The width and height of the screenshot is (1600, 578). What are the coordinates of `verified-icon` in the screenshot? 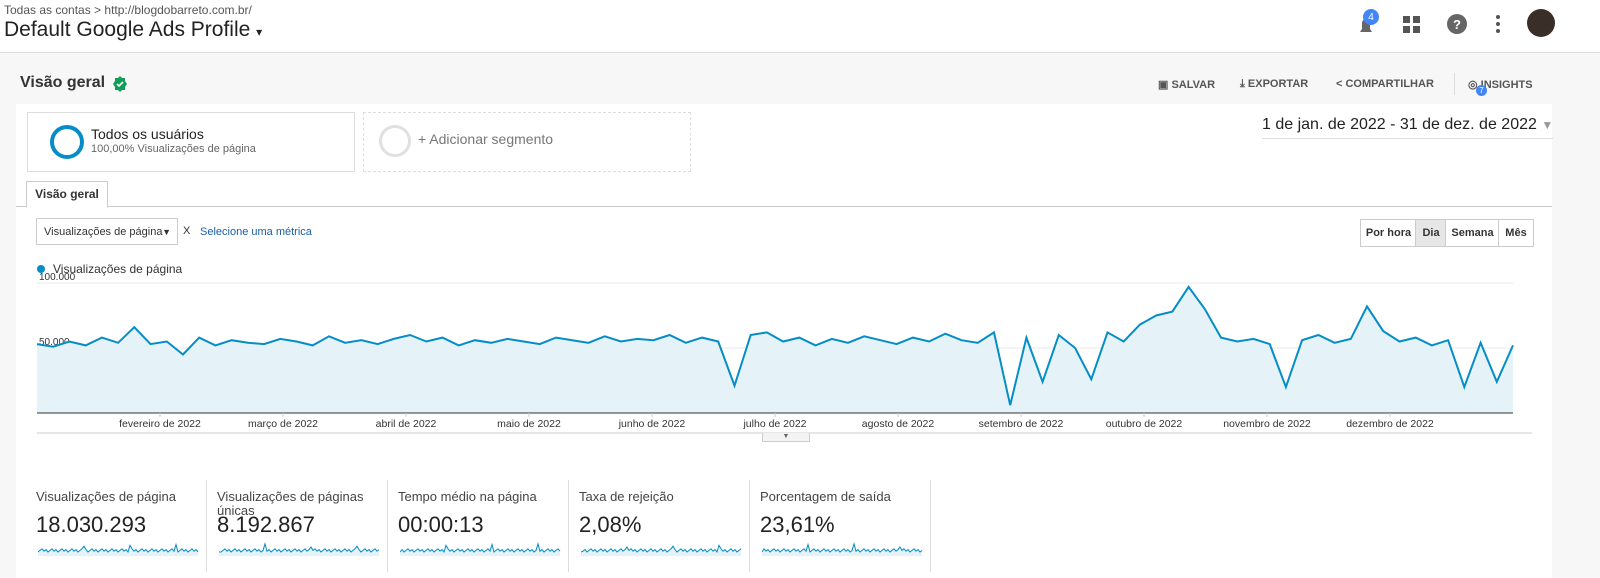 It's located at (120, 84).